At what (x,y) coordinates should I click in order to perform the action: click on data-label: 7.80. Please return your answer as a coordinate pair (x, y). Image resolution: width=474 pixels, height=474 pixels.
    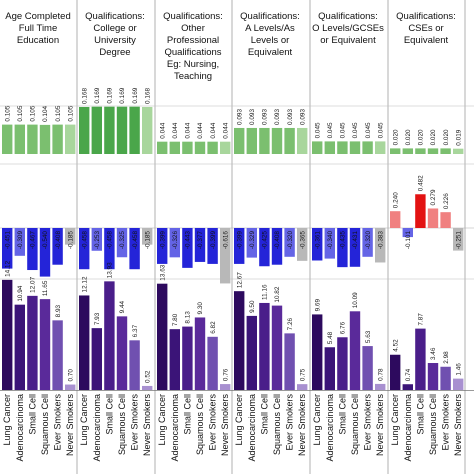
    Looking at the image, I should click on (175, 319).